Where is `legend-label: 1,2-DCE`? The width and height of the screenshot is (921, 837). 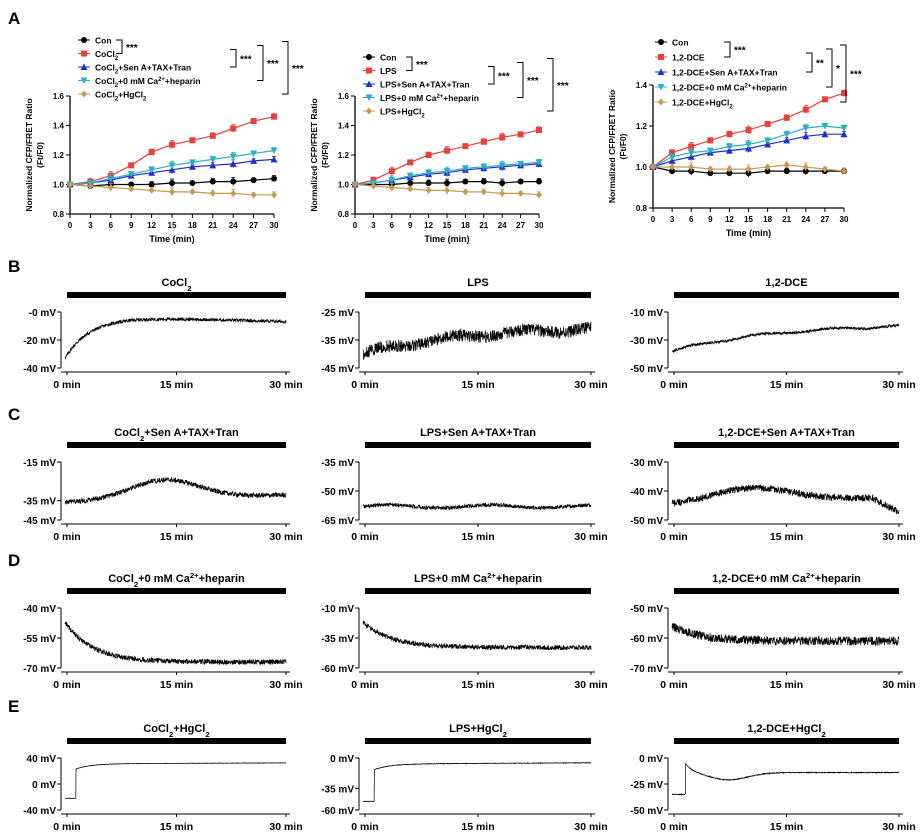 legend-label: 1,2-DCE is located at coordinates (688, 58).